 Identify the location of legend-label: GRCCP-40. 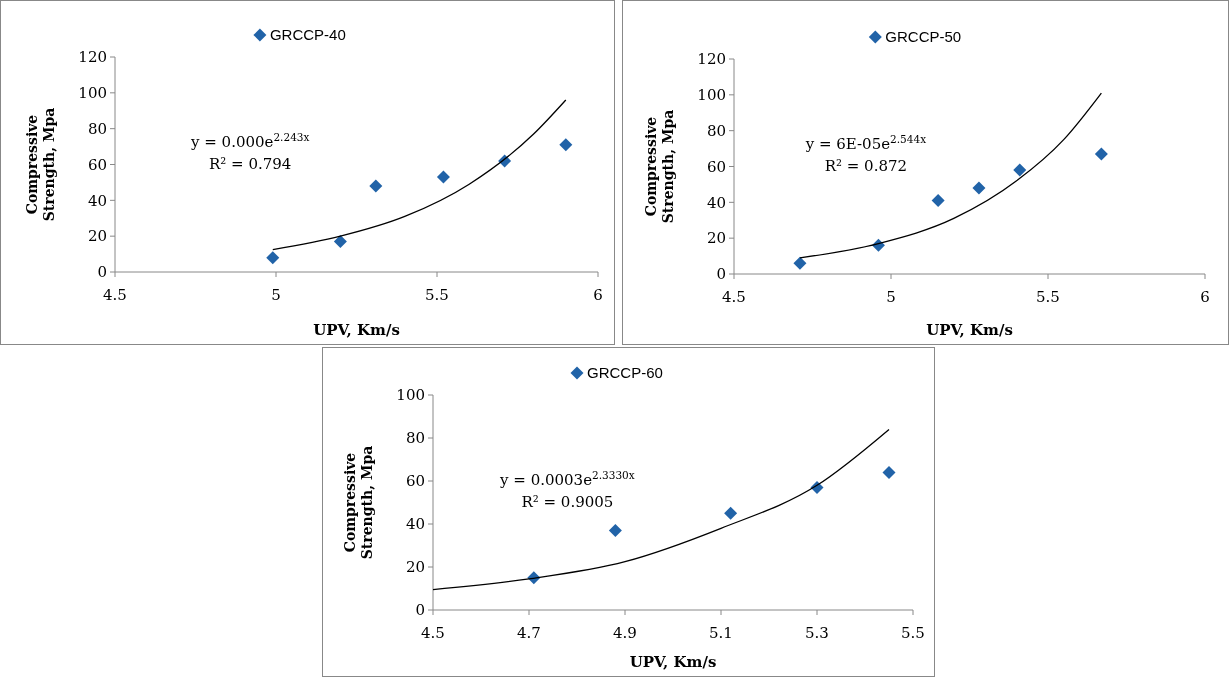
(307, 35).